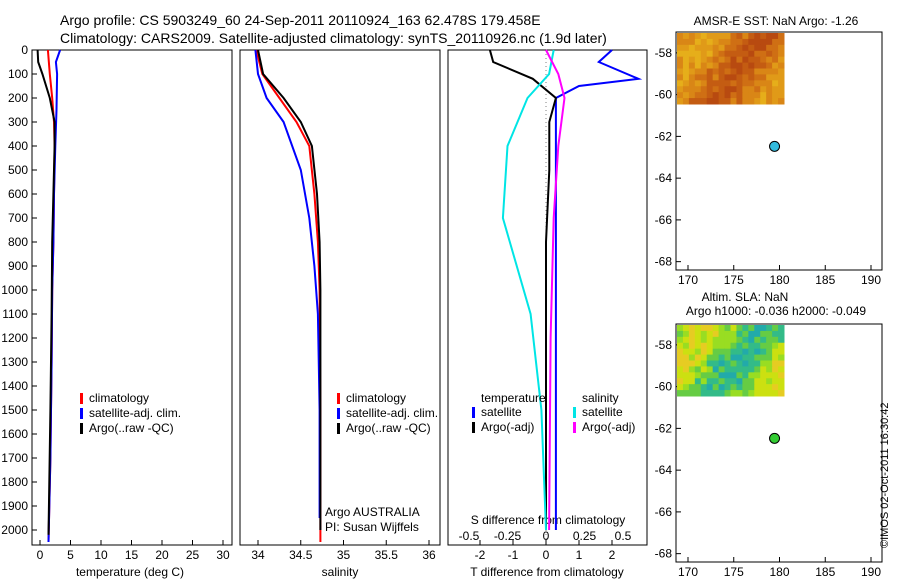 The height and width of the screenshot is (580, 900). I want to click on tdiff-axis-tick-label: 0, so click(546, 555).